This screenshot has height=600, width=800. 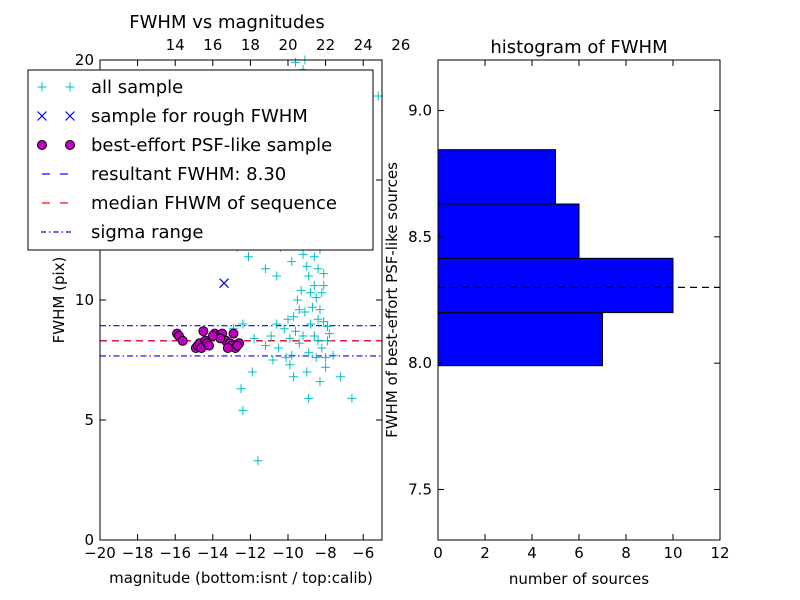 I want to click on x-tick-label: −18, so click(x=138, y=553).